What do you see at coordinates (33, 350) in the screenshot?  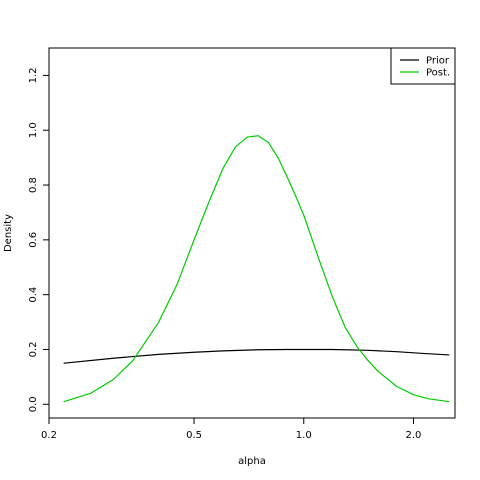 I see `y-tick-label: 0.2` at bounding box center [33, 350].